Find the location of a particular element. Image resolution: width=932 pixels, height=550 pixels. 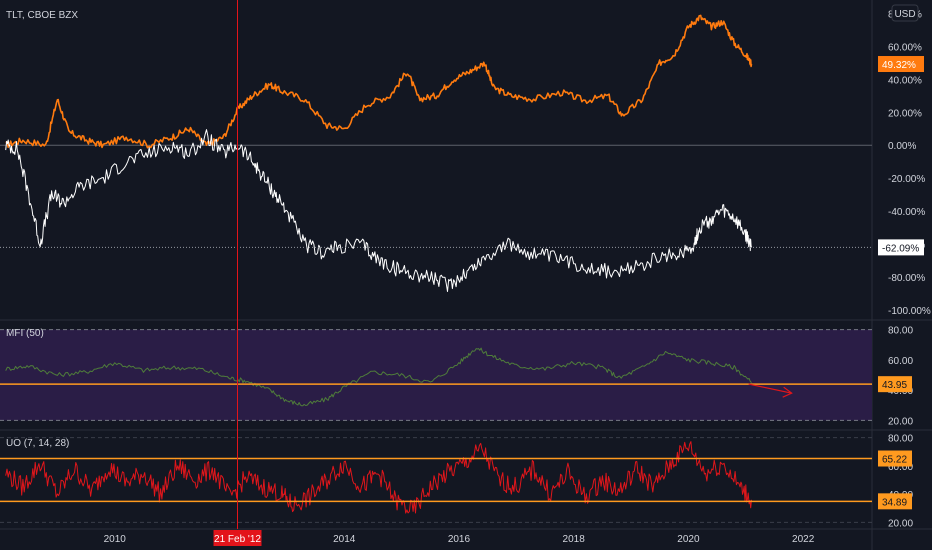

currency-button-frame is located at coordinates (905, 13).